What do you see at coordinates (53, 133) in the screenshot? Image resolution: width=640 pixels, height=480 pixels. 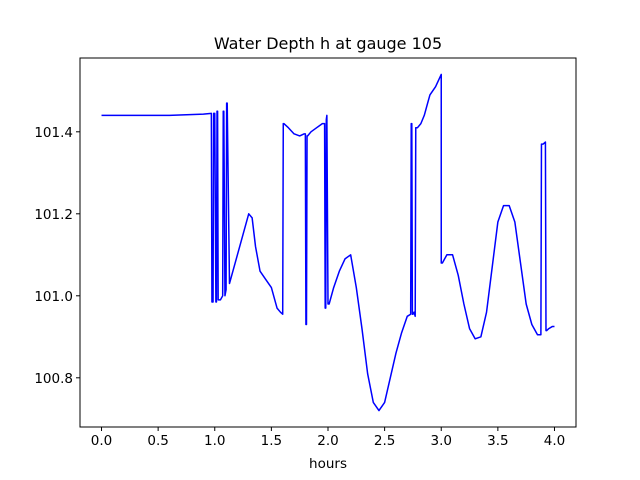 I see `y-tick-label: 101.4` at bounding box center [53, 133].